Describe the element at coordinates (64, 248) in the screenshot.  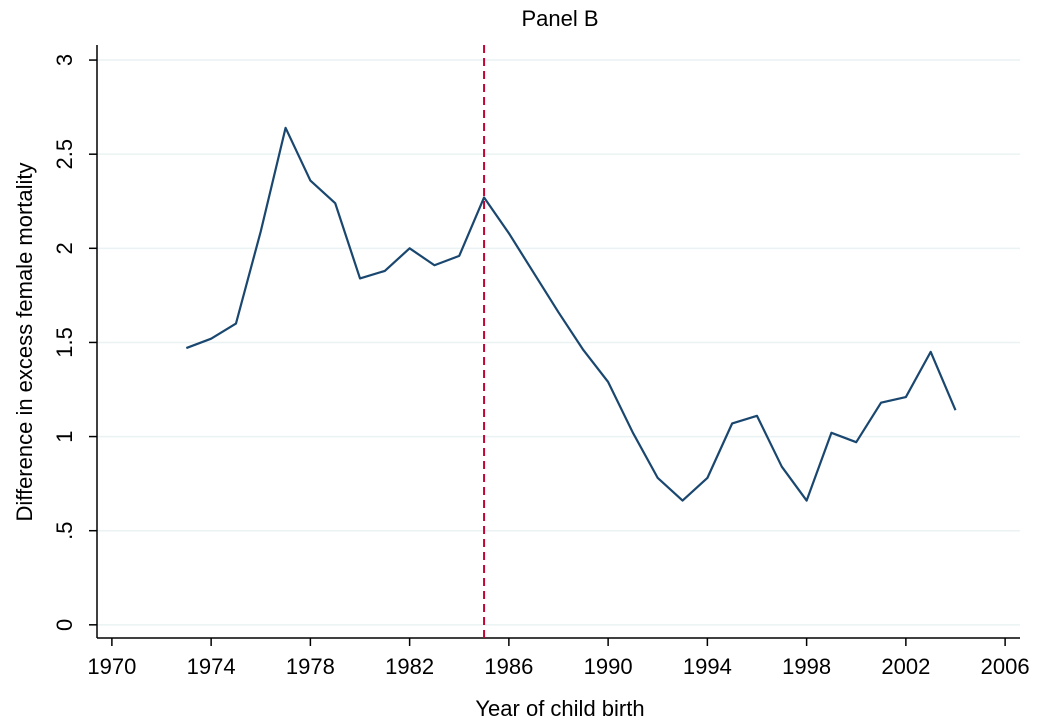
I see `y-tick-label: 2` at that location.